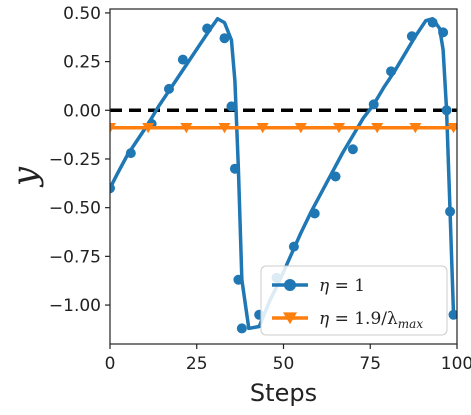 This screenshot has height=415, width=471. Describe the element at coordinates (82, 63) in the screenshot. I see `y-tick-label: 0.25` at that location.